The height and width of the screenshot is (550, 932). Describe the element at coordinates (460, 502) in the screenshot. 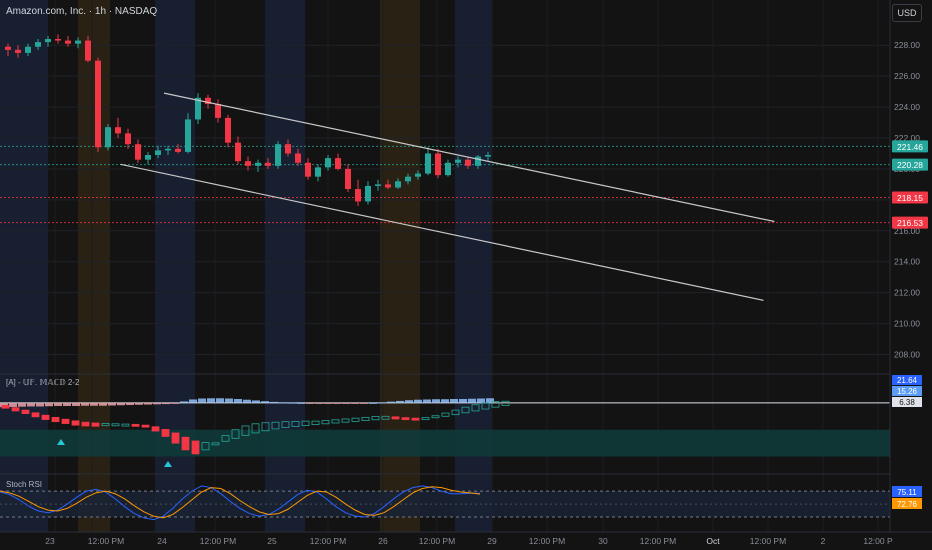

I see `stoch-rsi-pane: 100.0050.000.00` at that location.